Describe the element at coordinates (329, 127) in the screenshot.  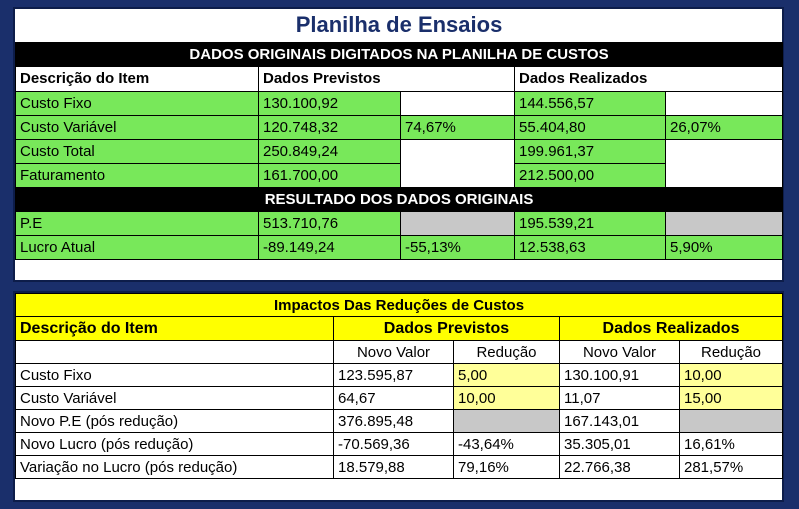
I see `cell-prev: 120.748,32` at that location.